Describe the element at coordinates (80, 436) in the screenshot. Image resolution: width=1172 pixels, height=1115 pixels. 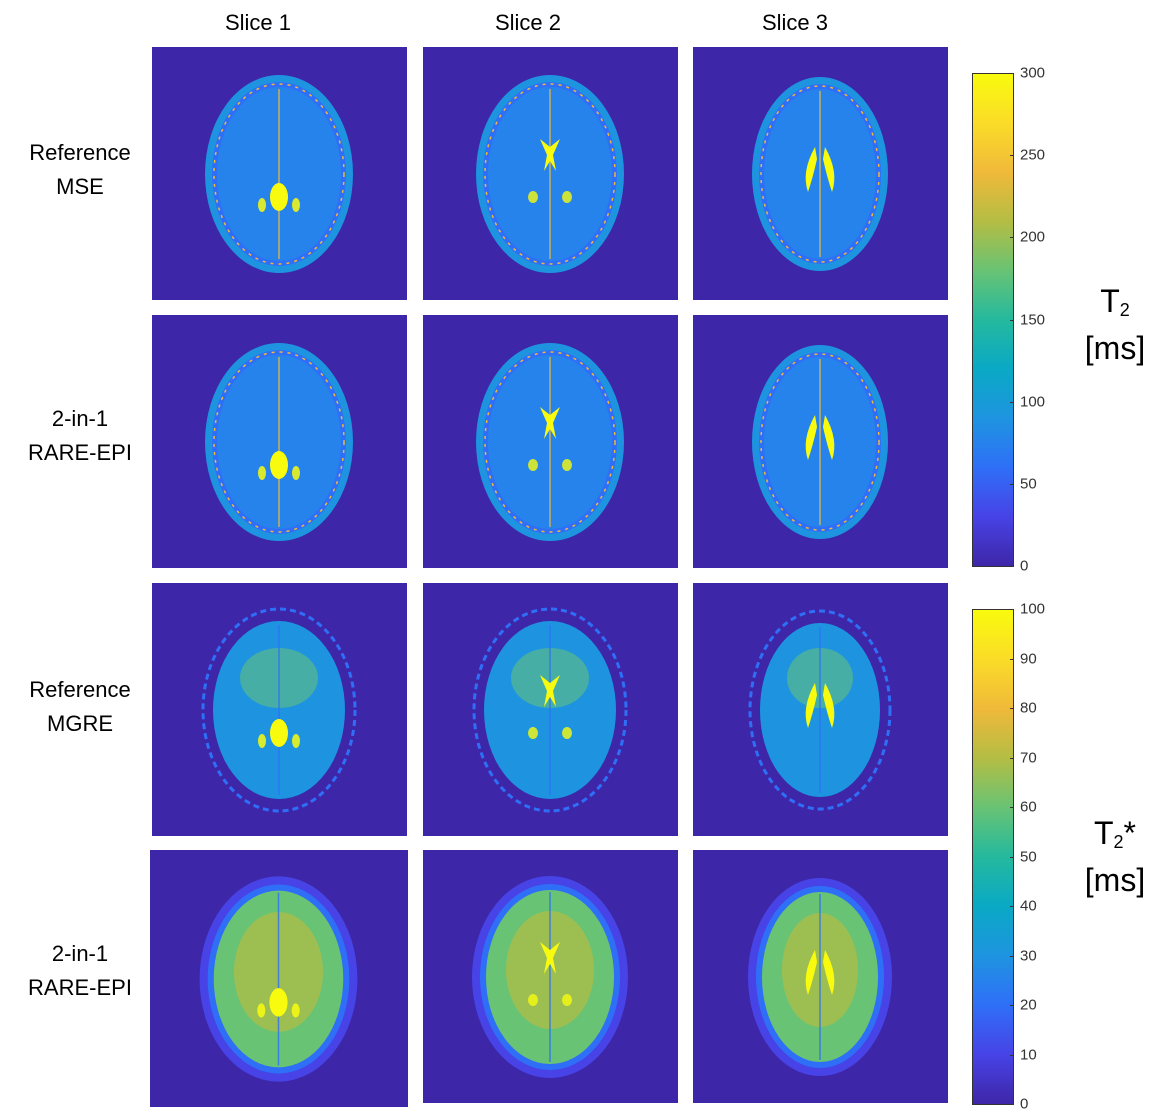
I see `row-label-2in1-rare-epi-t2: 2-in-1 RARE-EPI` at that location.